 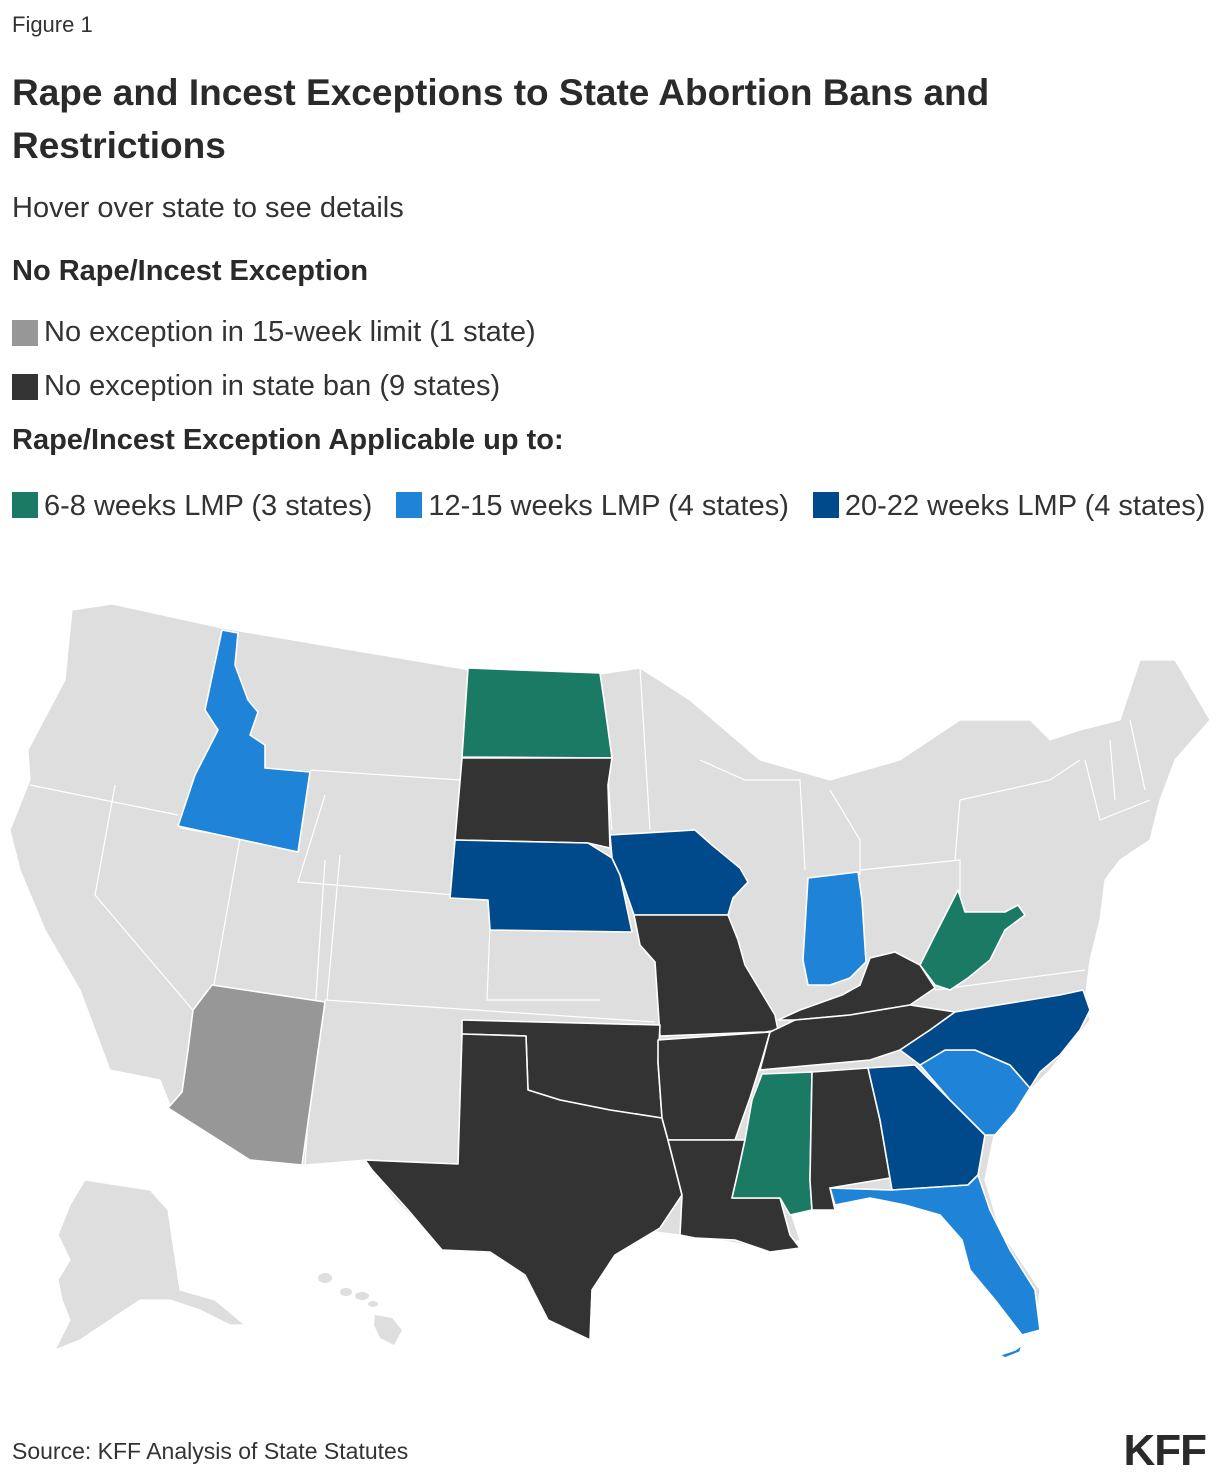 What do you see at coordinates (537, 713) in the screenshot?
I see `state-north-dakota` at bounding box center [537, 713].